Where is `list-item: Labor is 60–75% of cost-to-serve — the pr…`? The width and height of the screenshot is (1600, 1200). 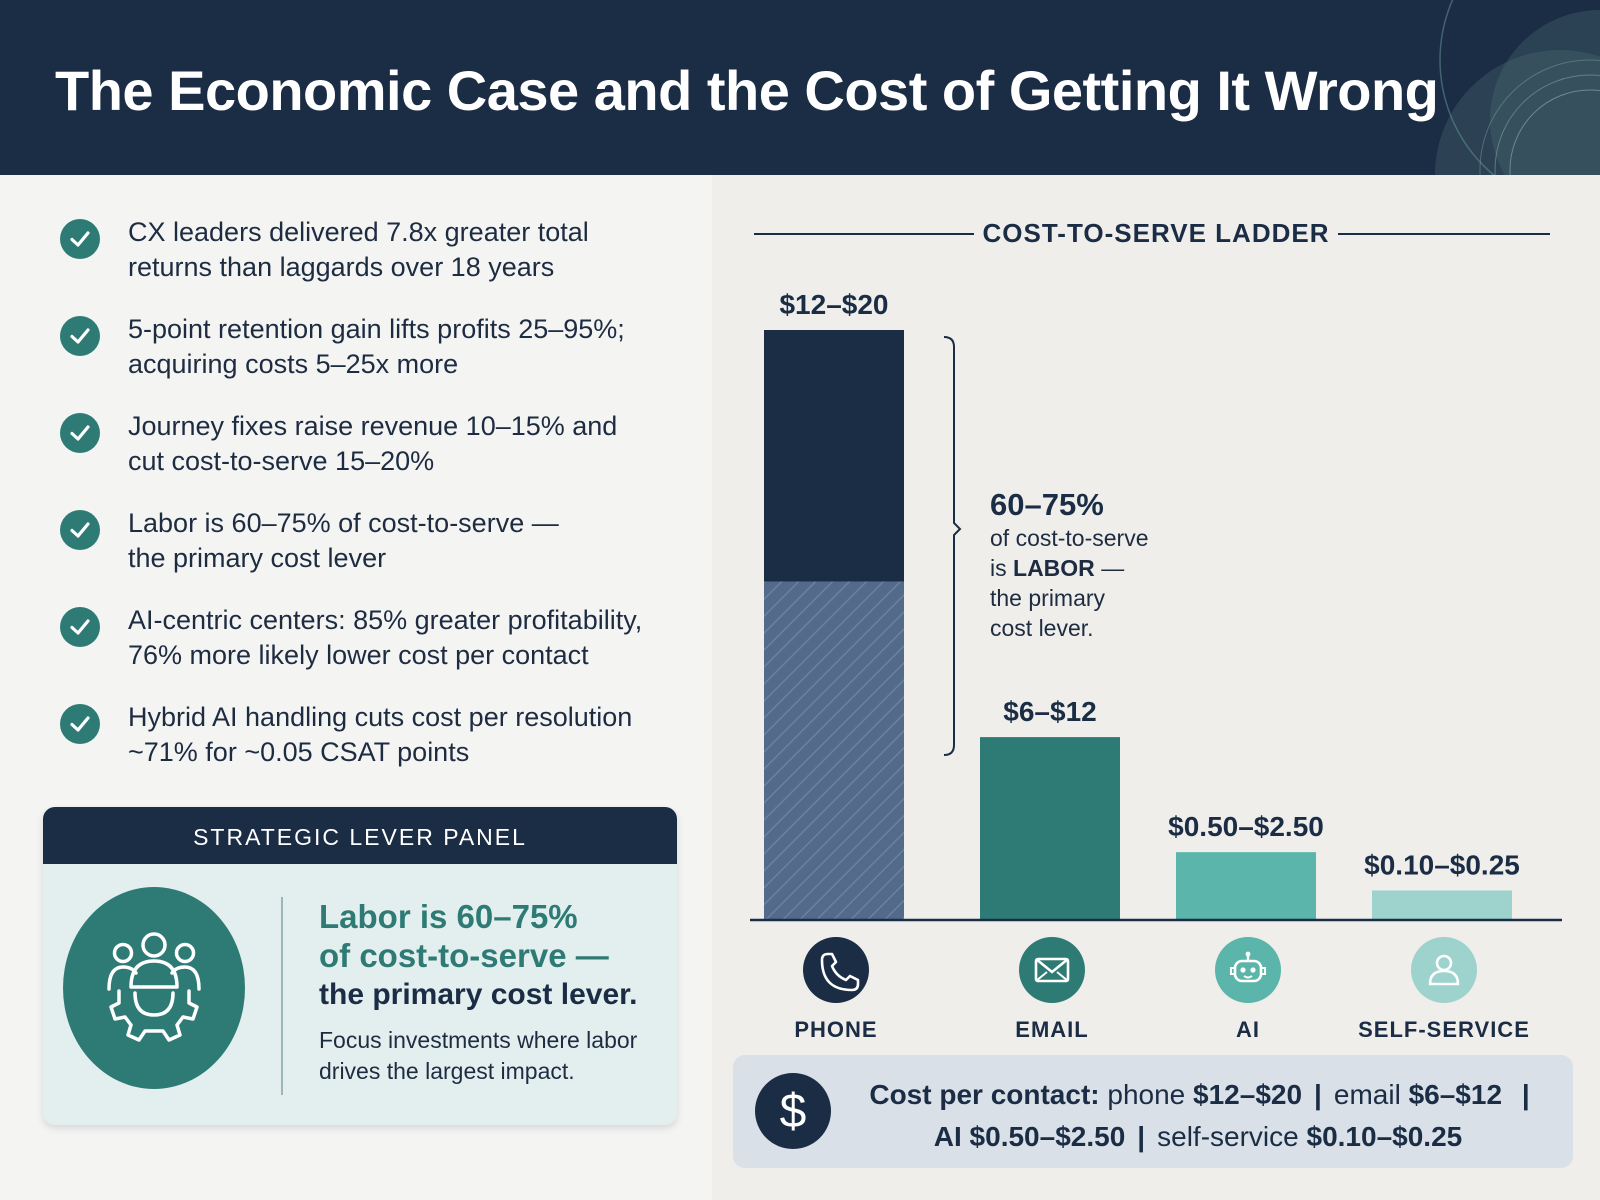 list-item: Labor is 60–75% of cost-to-serve — the pr… is located at coordinates (380, 554).